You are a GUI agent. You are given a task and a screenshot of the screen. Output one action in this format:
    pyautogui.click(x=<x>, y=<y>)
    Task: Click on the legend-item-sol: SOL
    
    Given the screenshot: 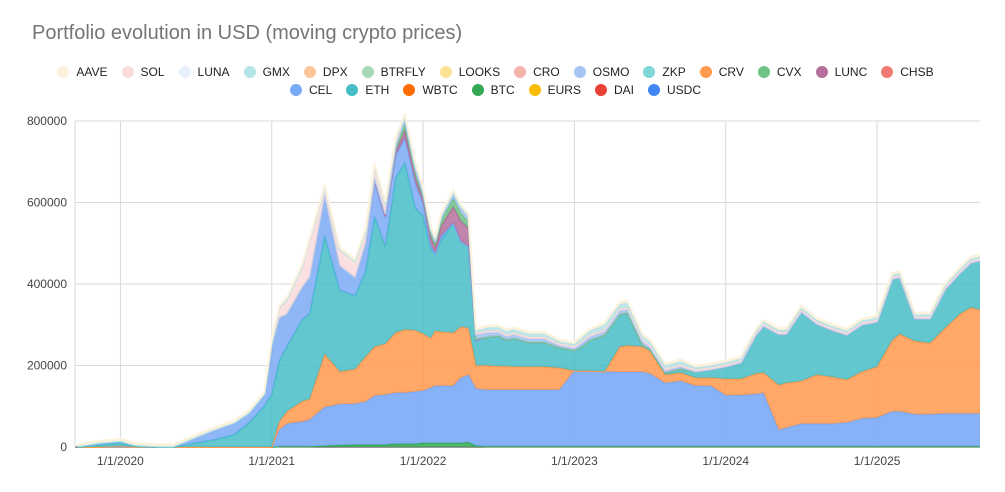 What is the action you would take?
    pyautogui.click(x=143, y=72)
    